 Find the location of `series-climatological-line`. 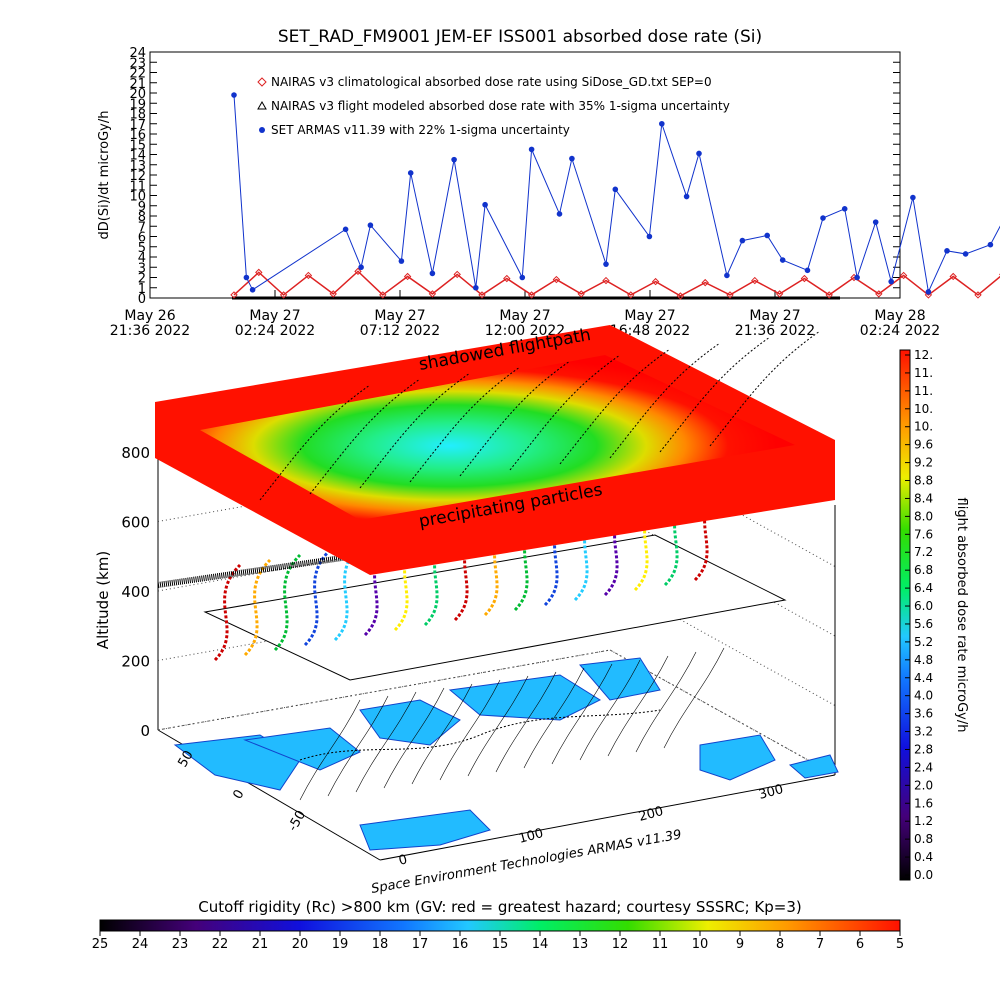

series-climatological-line is located at coordinates (617, 283).